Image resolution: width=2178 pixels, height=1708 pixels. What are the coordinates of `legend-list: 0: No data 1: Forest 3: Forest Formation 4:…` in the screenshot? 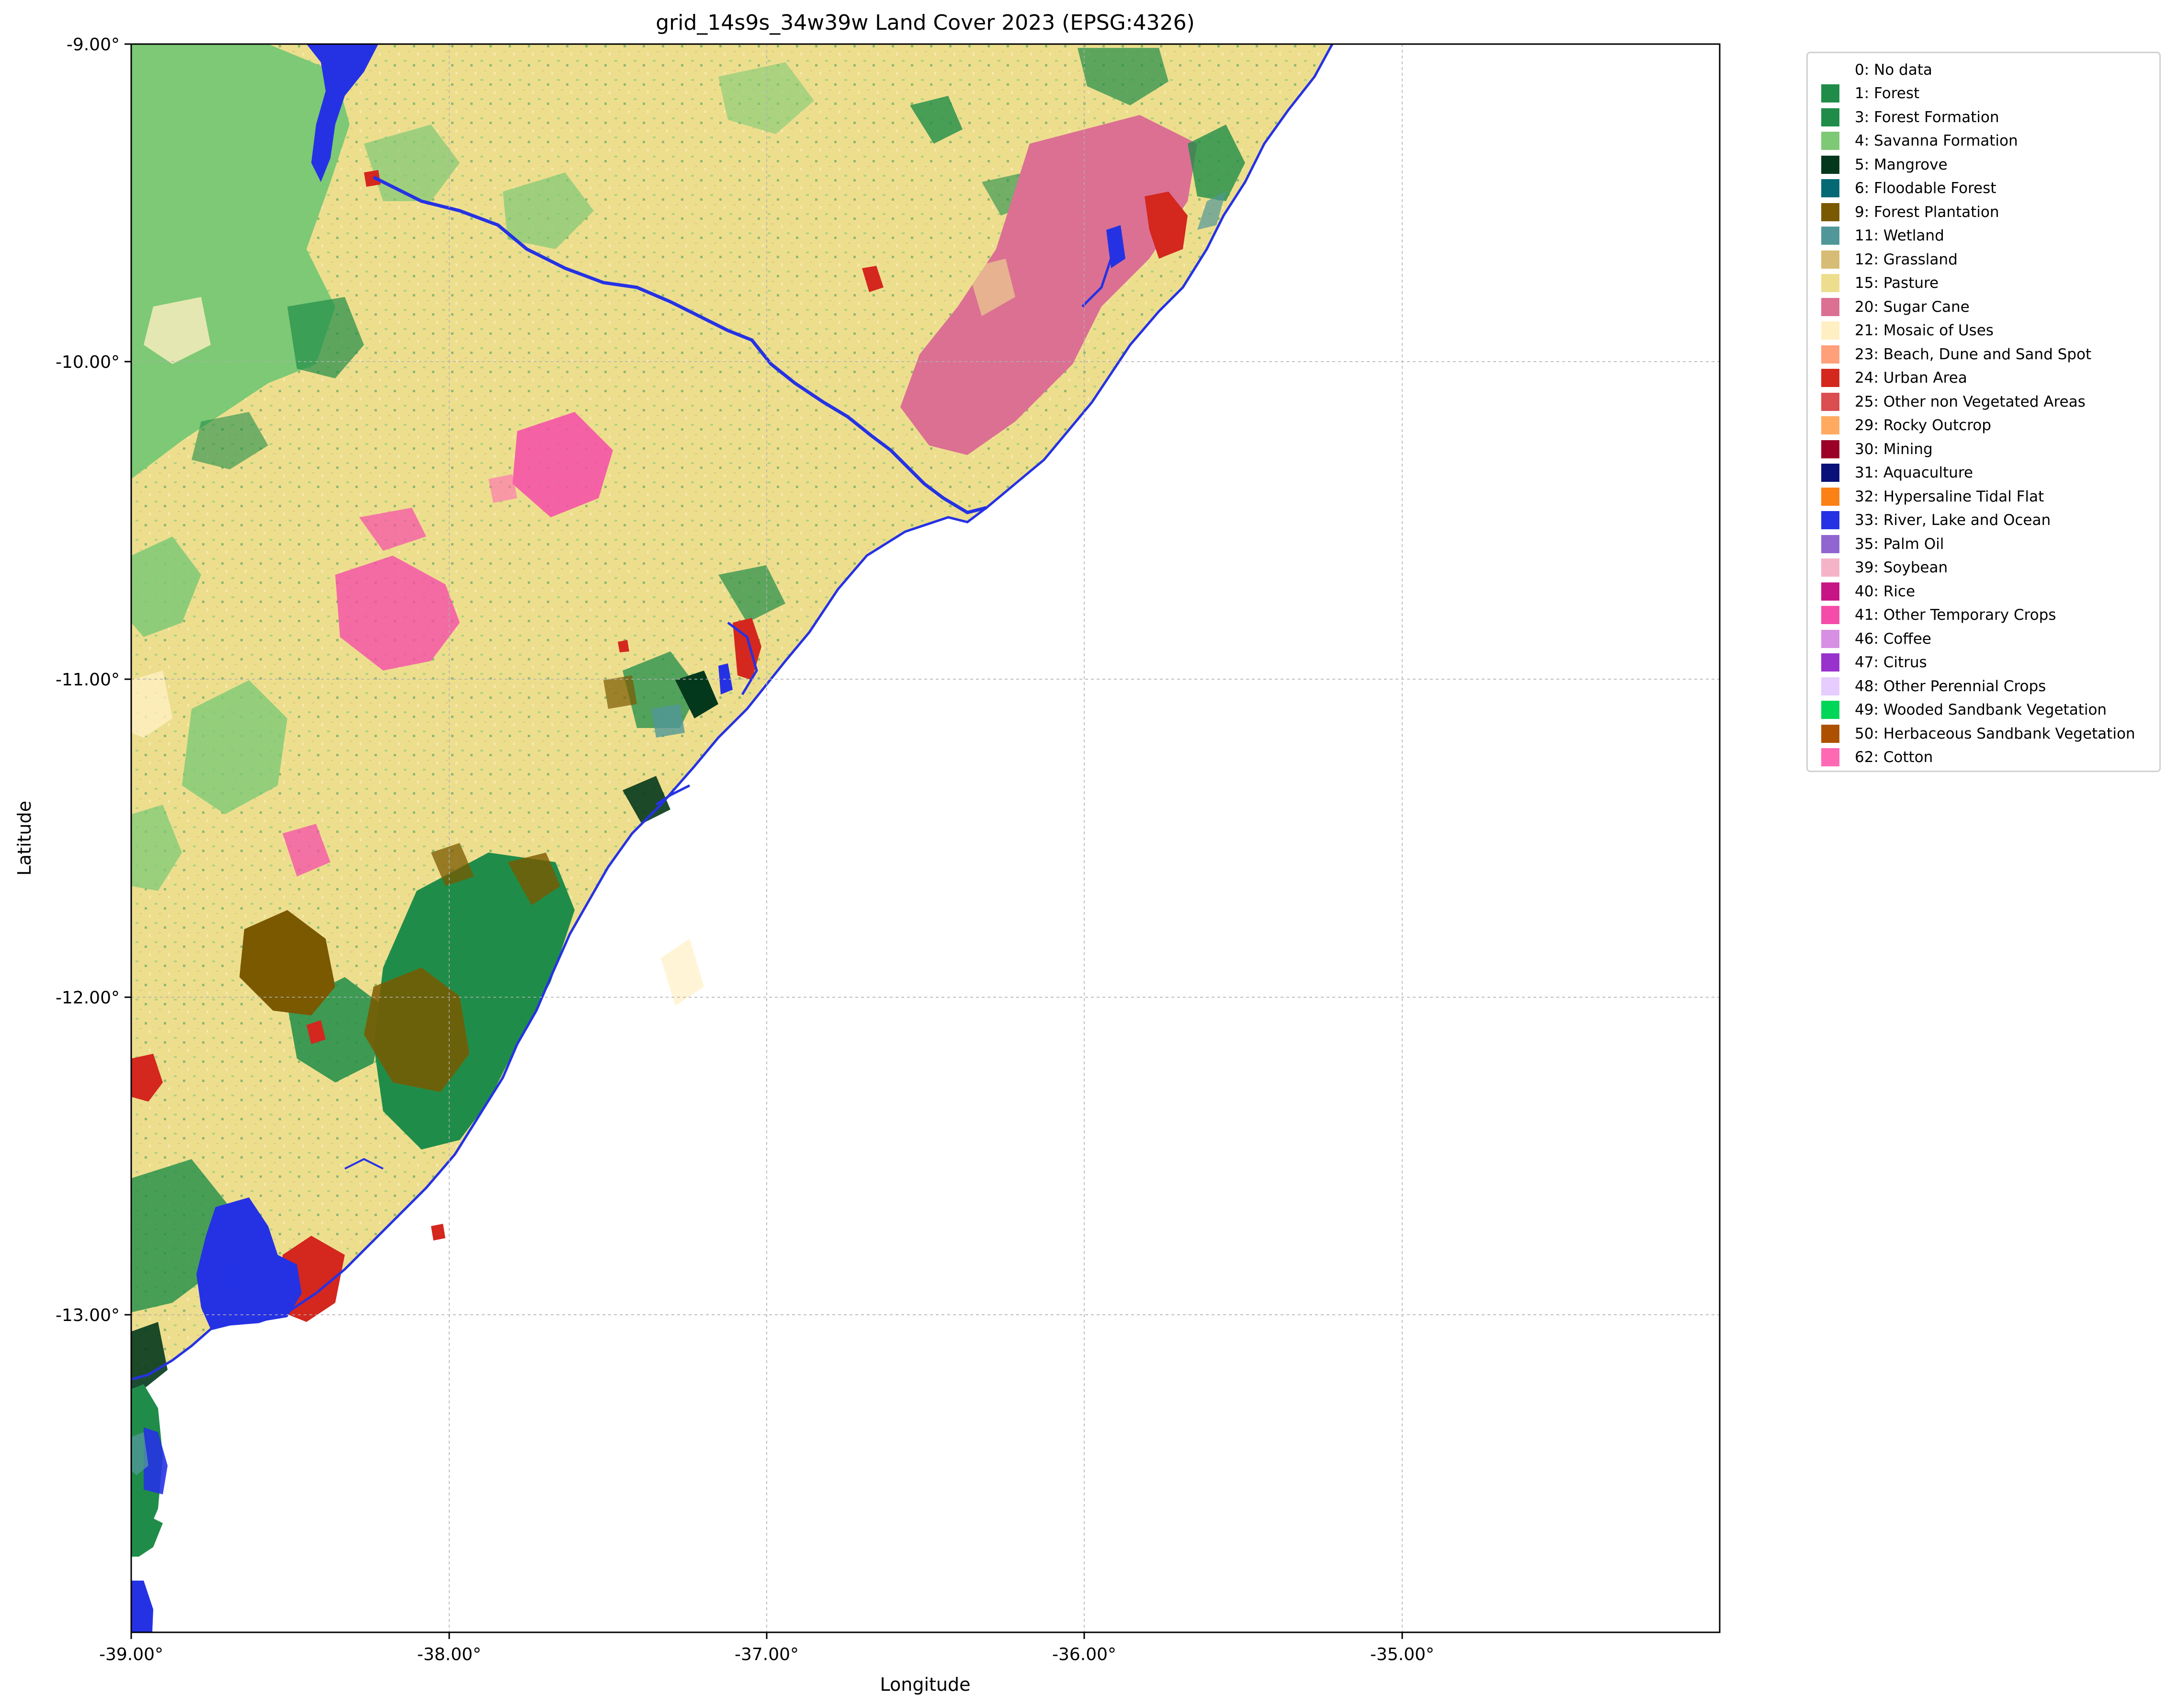 It's located at (1983, 411).